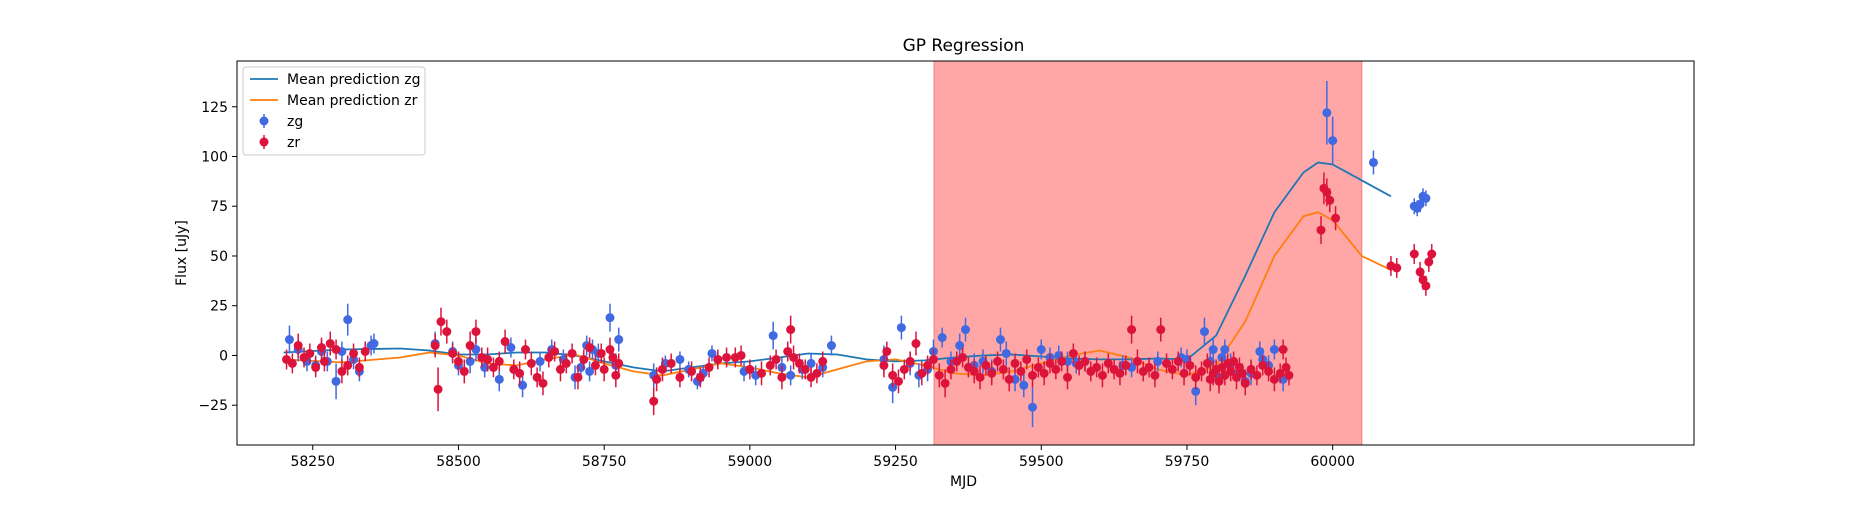 The height and width of the screenshot is (505, 1875). Describe the element at coordinates (750, 462) in the screenshot. I see `x-tick-label: 59000` at that location.